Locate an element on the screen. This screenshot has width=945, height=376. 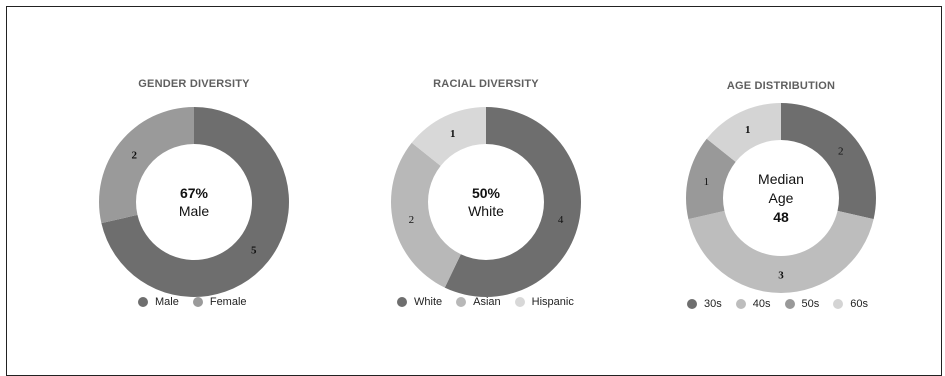
donut-slice-50s is located at coordinates (711, 179).